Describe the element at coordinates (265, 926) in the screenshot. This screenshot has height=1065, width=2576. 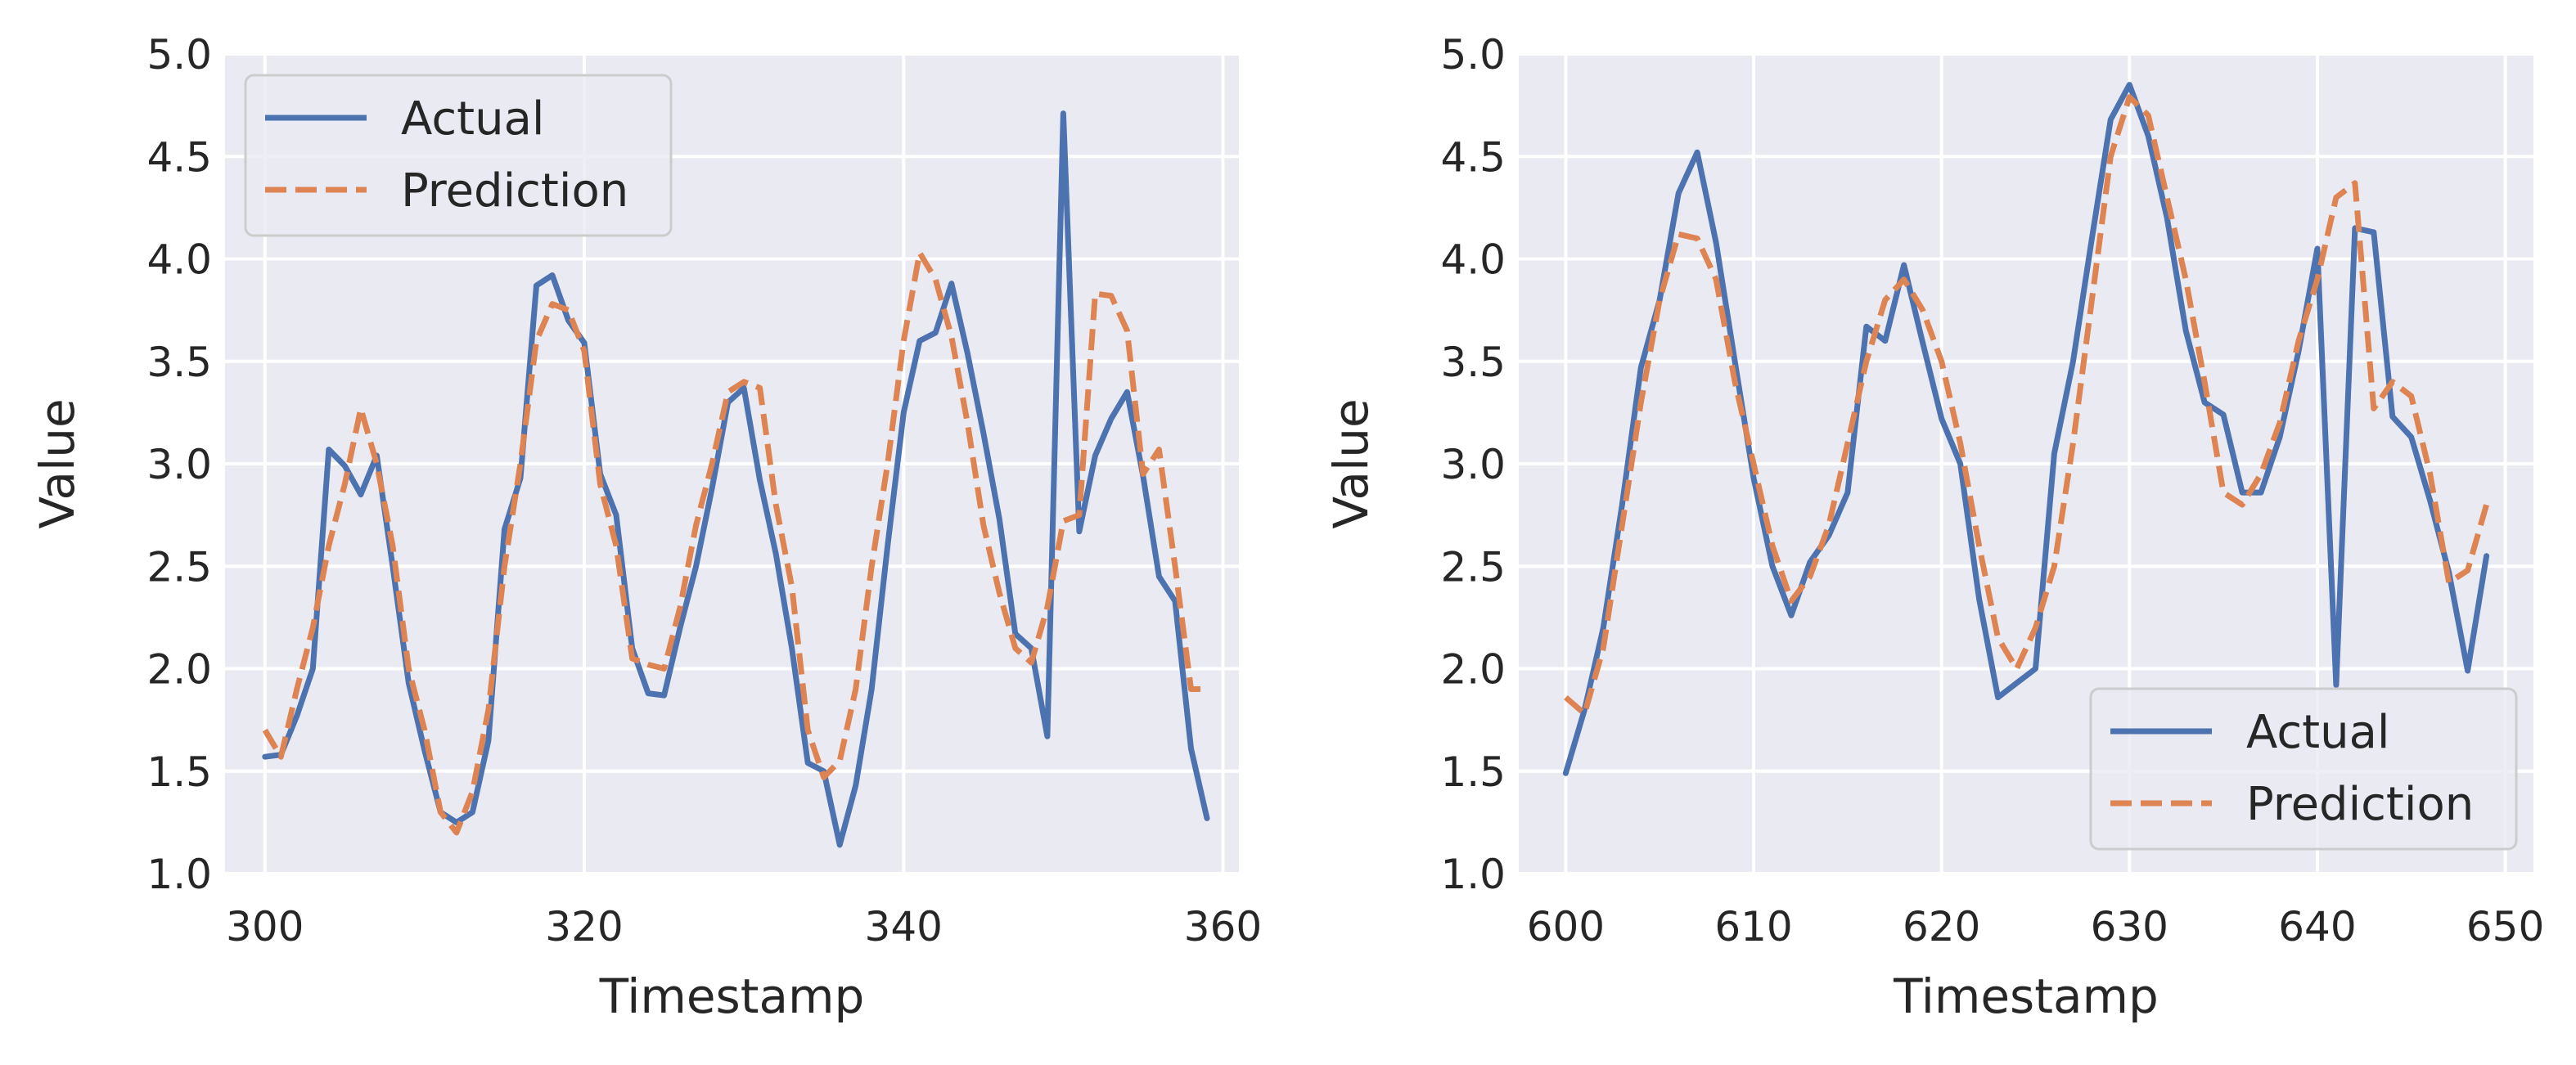
I see `x-tick-label: 300` at that location.